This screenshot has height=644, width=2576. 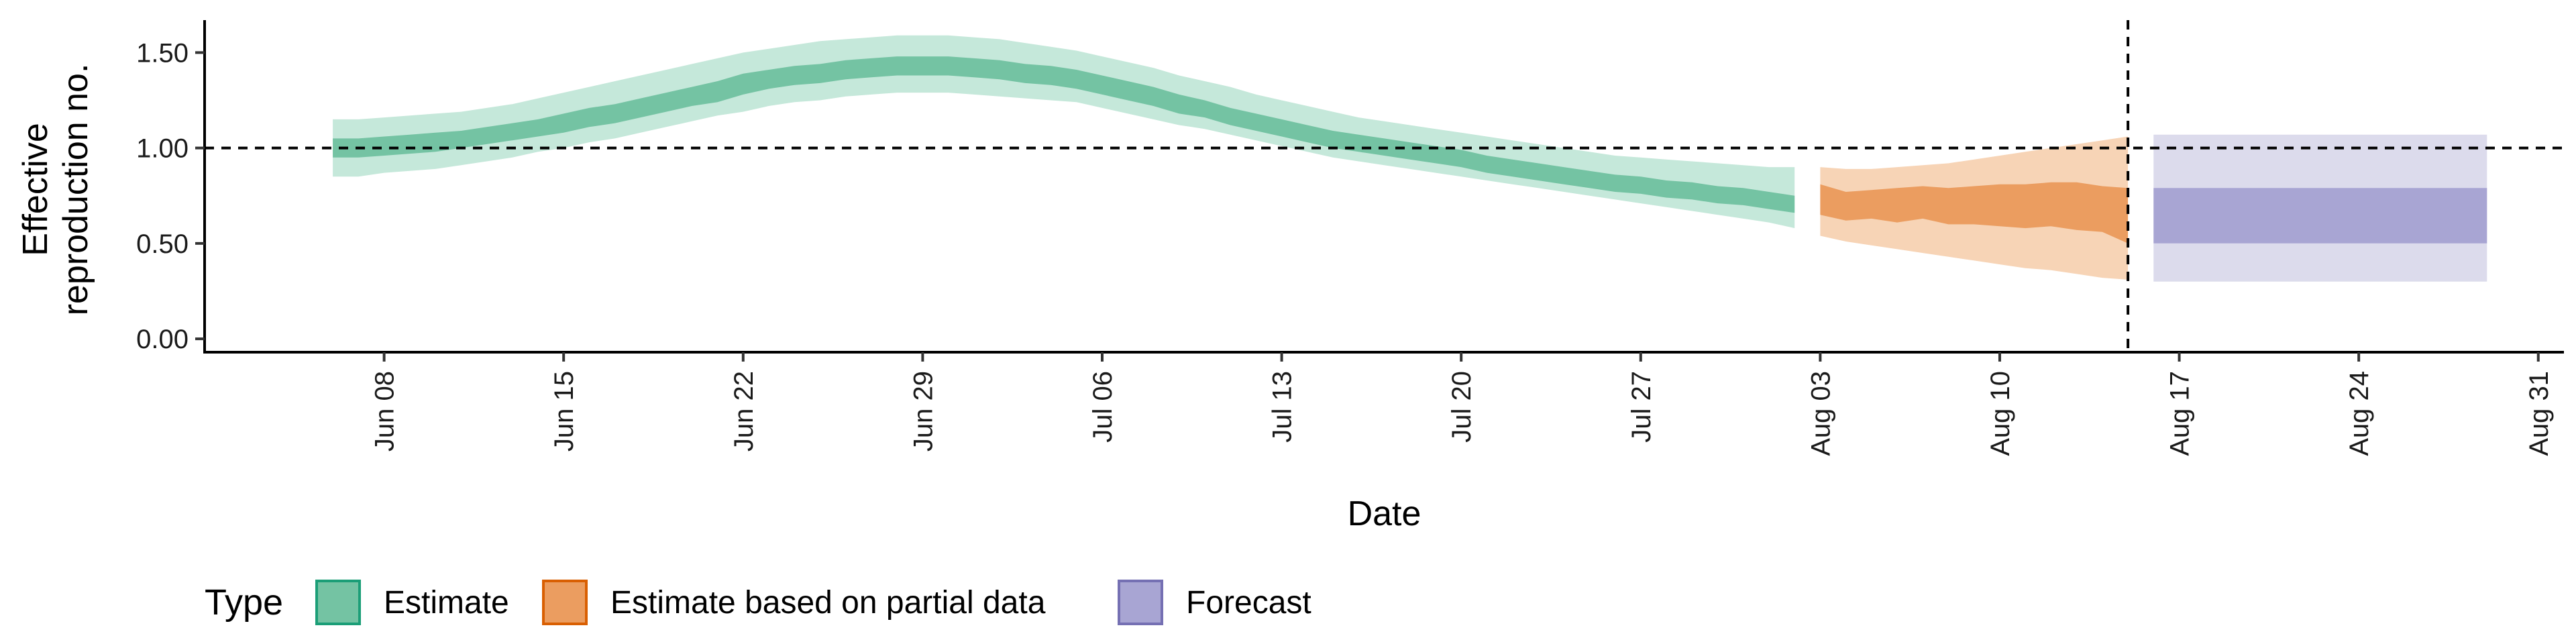 I want to click on legend-title: Type, so click(x=244, y=602).